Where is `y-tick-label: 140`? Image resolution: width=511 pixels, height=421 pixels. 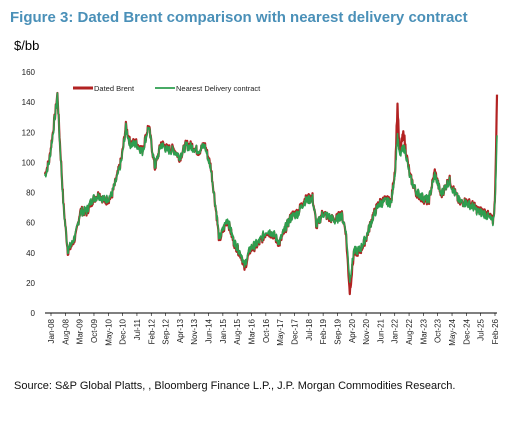 y-tick-label: 140 is located at coordinates (29, 102).